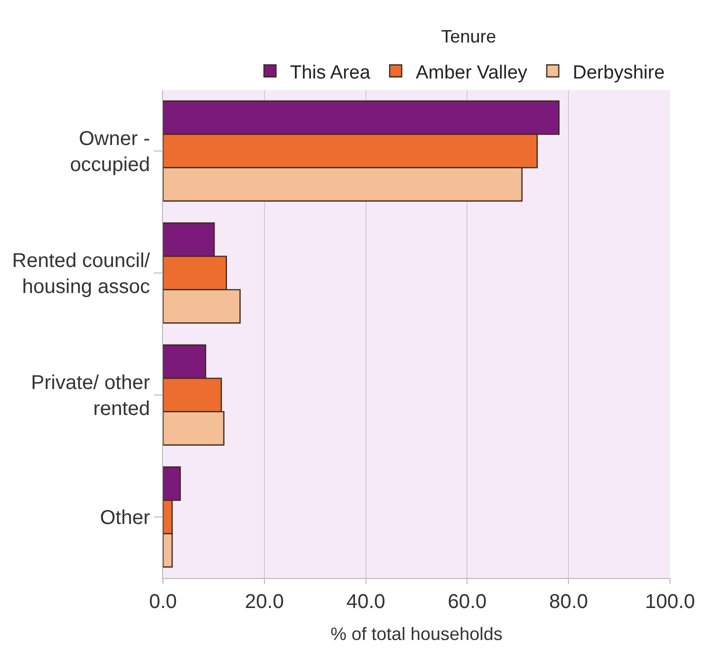  I want to click on legend-label: Derbyshire, so click(618, 73).